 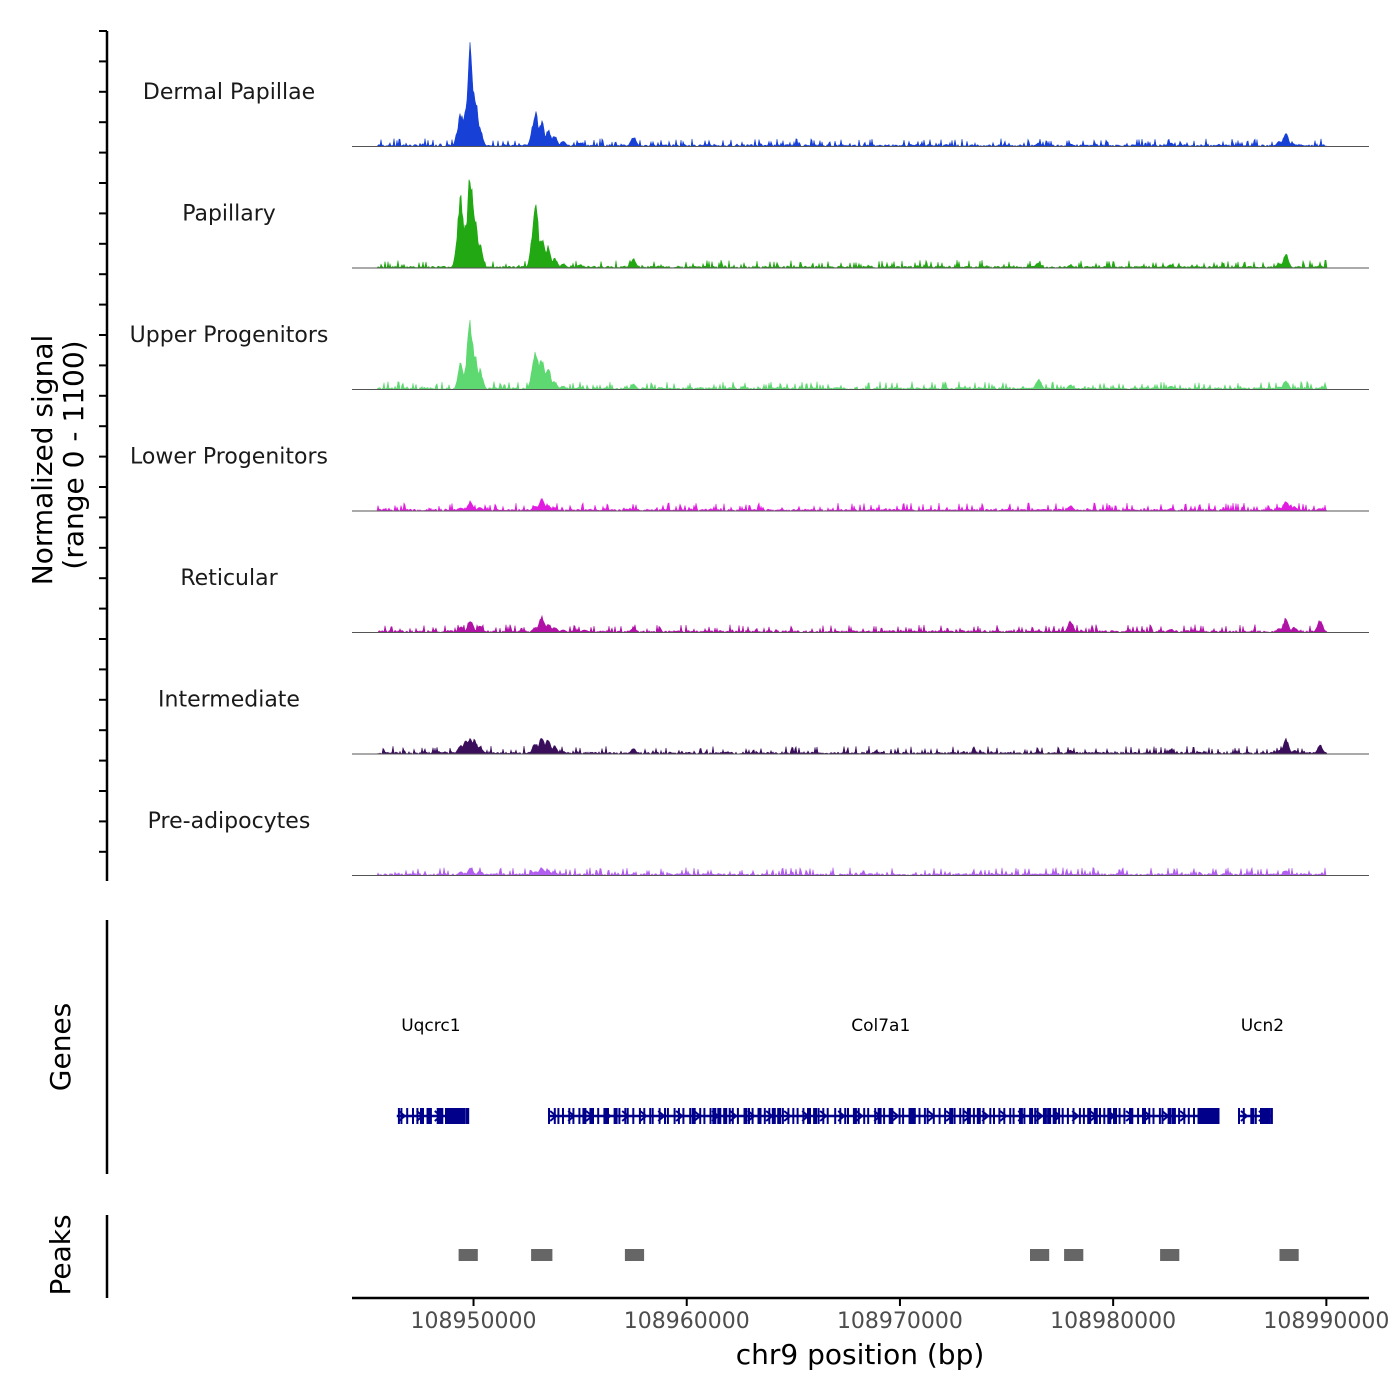 I want to click on track-pre-adipocytes: Pre-adipocytes, so click(x=758, y=843).